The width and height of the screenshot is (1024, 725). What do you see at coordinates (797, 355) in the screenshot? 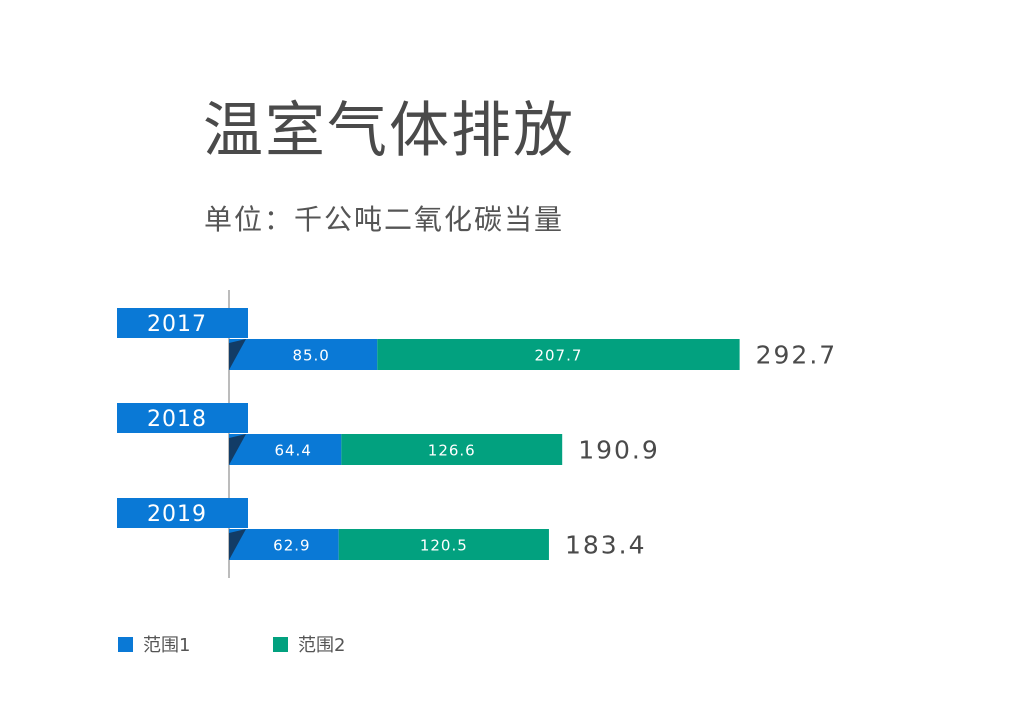
I see `total-value-label: 292.7` at bounding box center [797, 355].